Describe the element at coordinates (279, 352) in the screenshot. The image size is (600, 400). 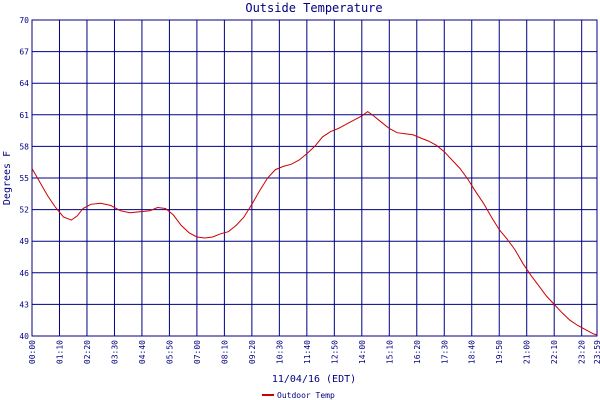
I see `x-tick-label: 10:30` at that location.